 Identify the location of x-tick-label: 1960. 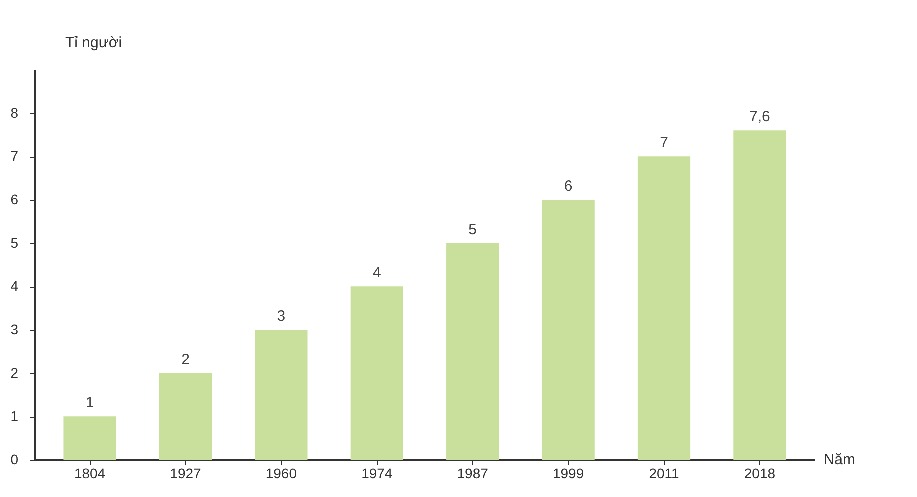
(282, 474).